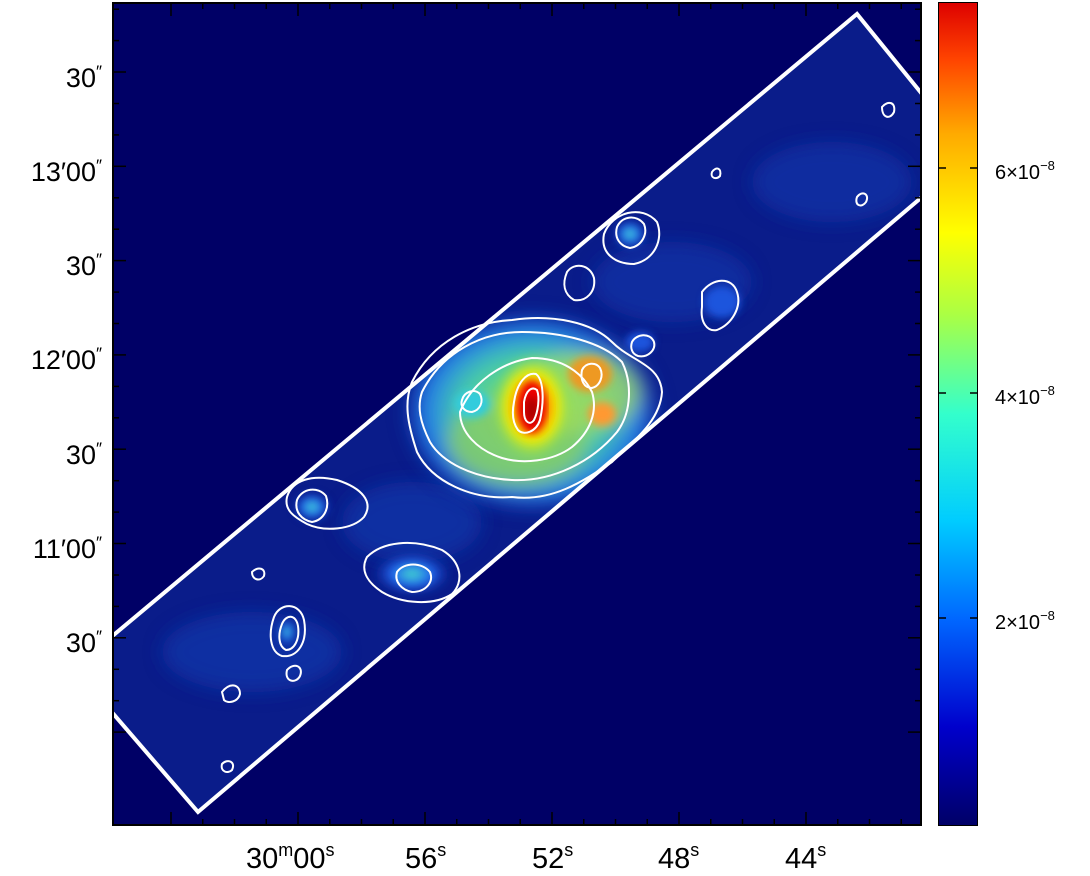 This screenshot has height=876, width=1090. I want to click on colorbar-ticks, so click(958, 393).